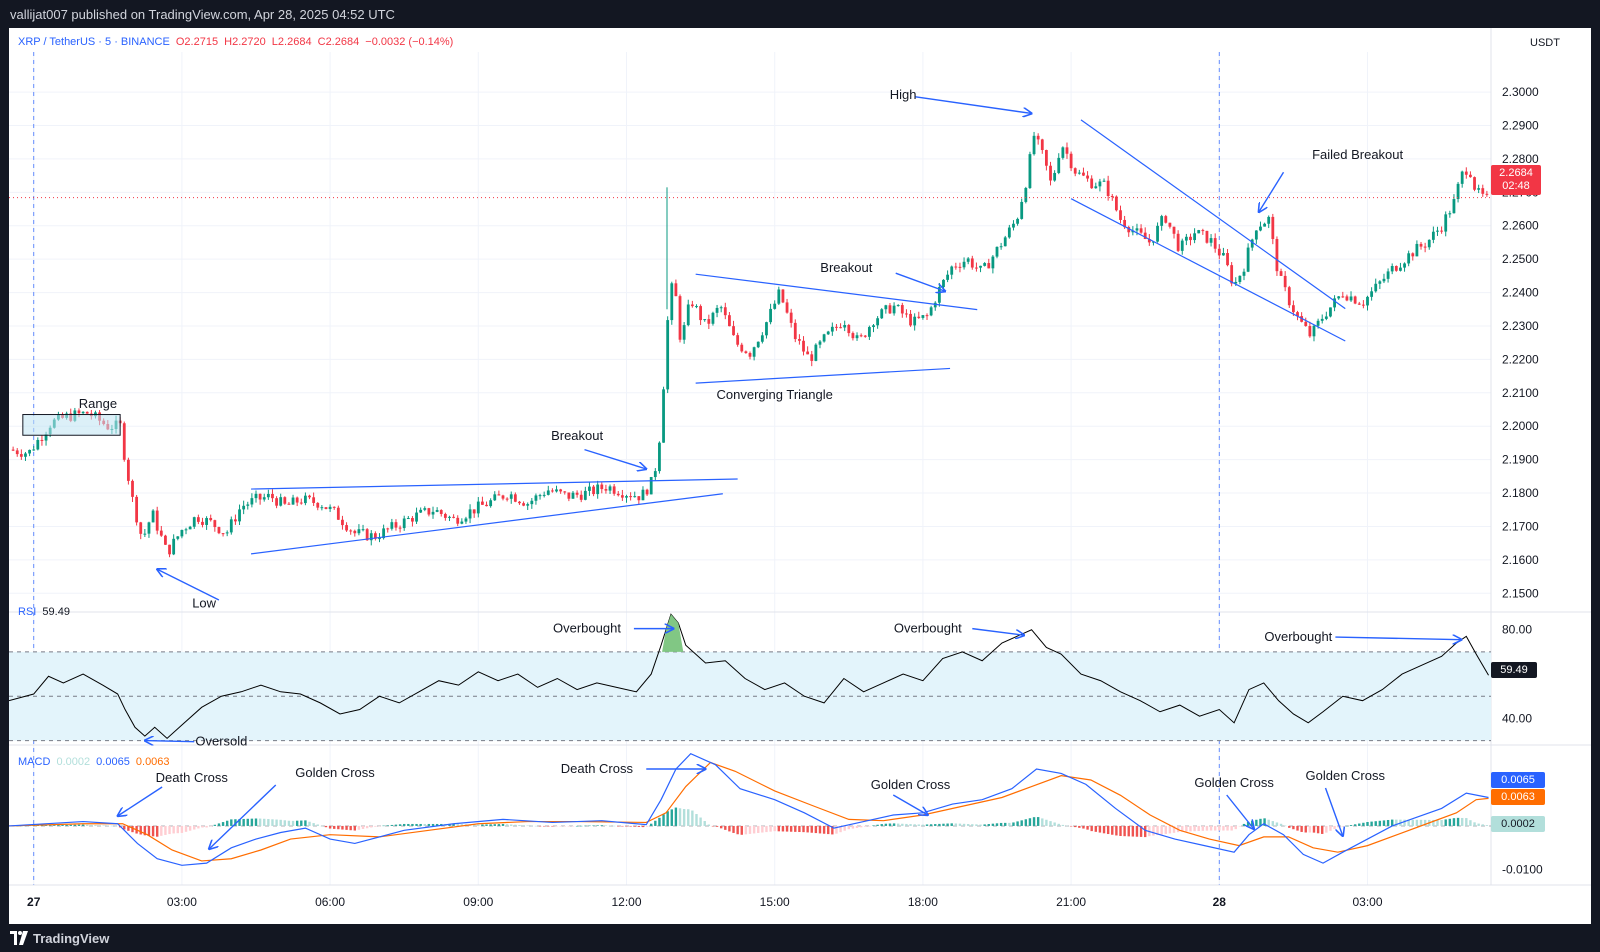 The width and height of the screenshot is (1600, 952). What do you see at coordinates (1520, 159) in the screenshot?
I see `price-tick-label: 2.2800` at bounding box center [1520, 159].